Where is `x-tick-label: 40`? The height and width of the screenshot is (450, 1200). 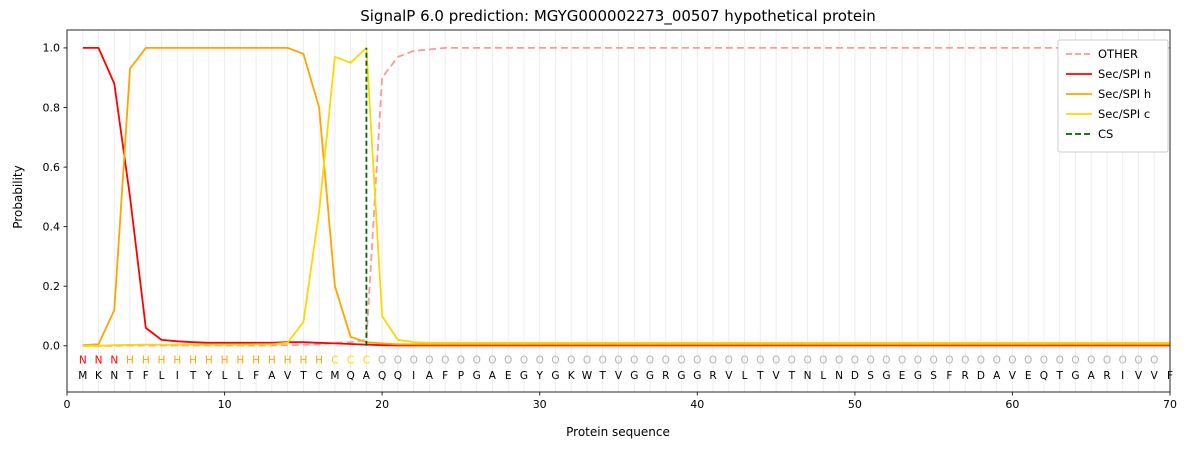 x-tick-label: 40 is located at coordinates (697, 404).